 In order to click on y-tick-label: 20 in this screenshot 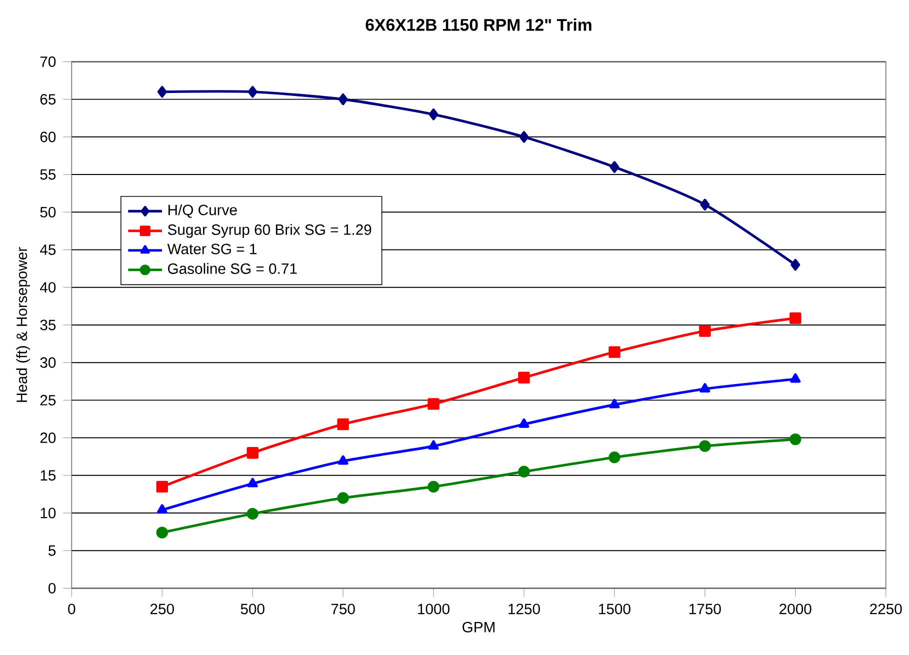, I will do `click(48, 438)`.